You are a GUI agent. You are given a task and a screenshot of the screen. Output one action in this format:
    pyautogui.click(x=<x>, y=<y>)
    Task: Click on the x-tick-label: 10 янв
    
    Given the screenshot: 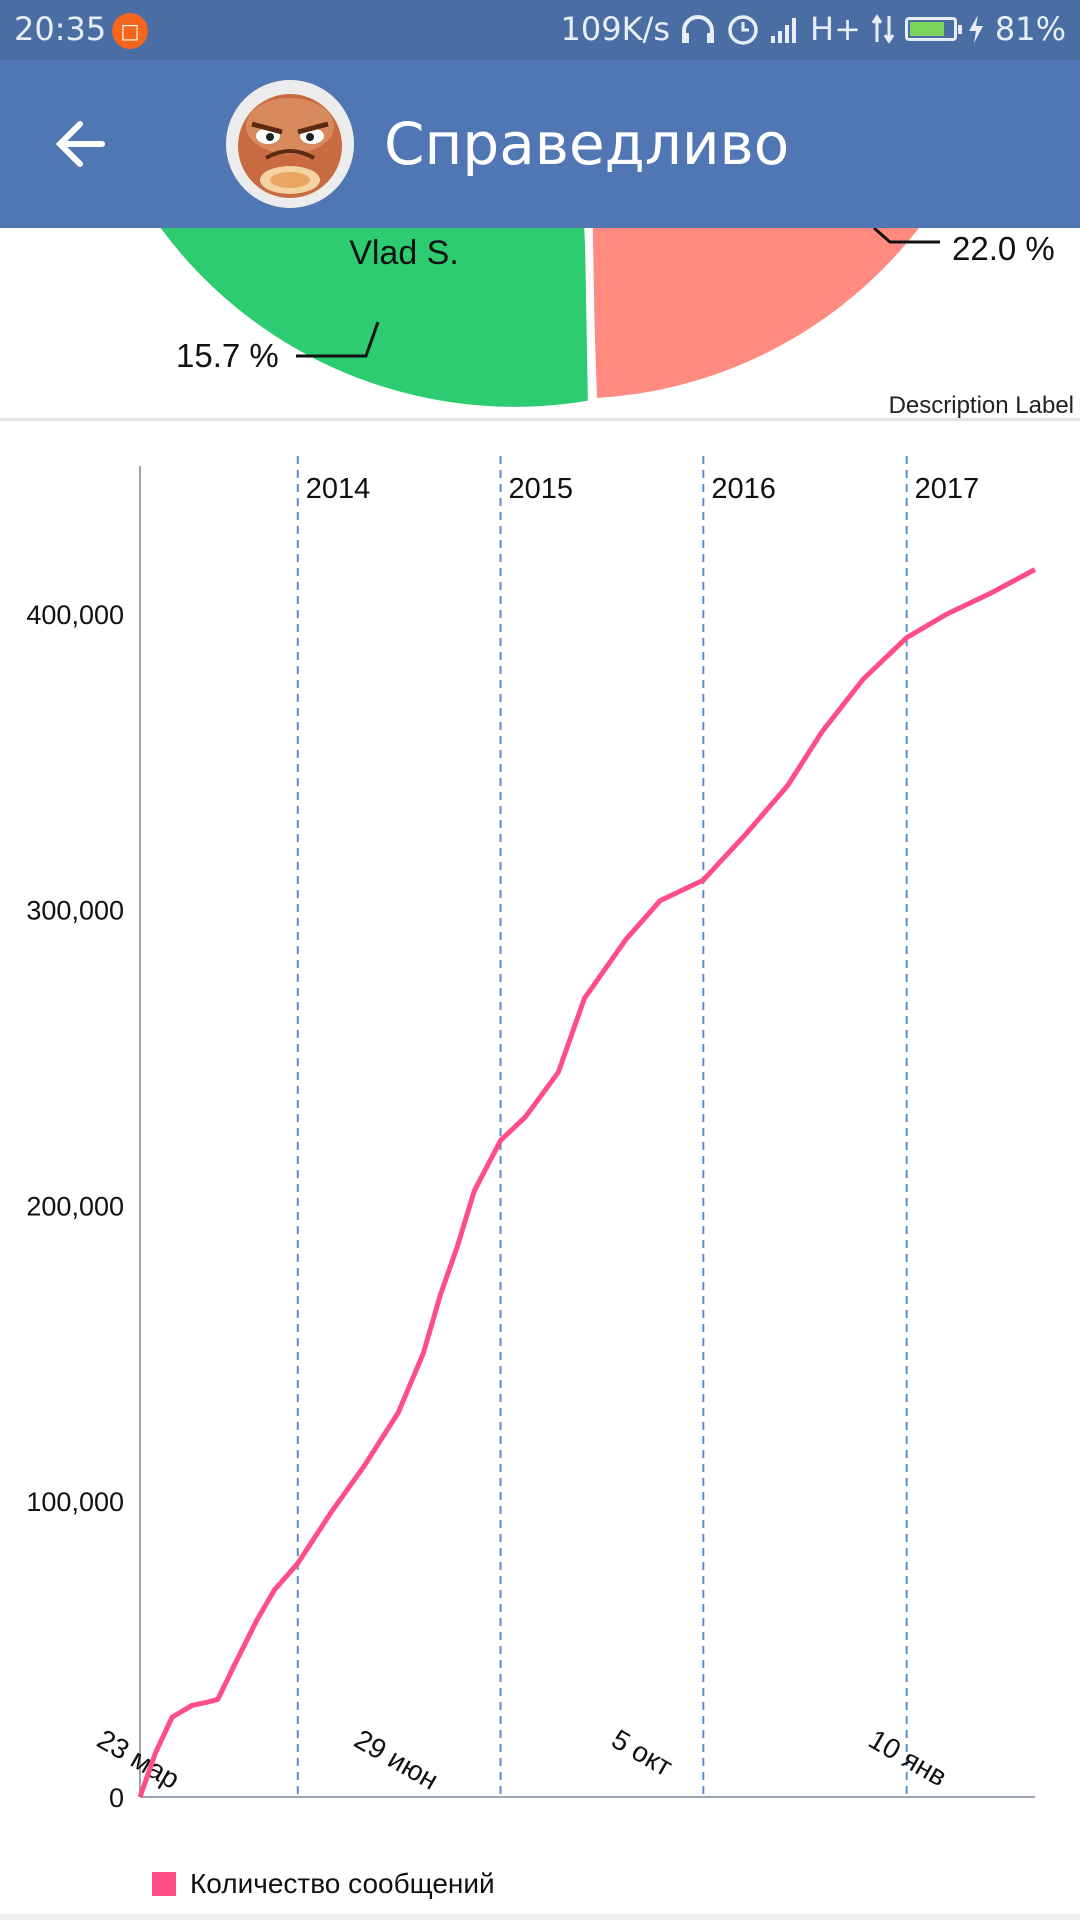 What is the action you would take?
    pyautogui.click(x=908, y=1757)
    